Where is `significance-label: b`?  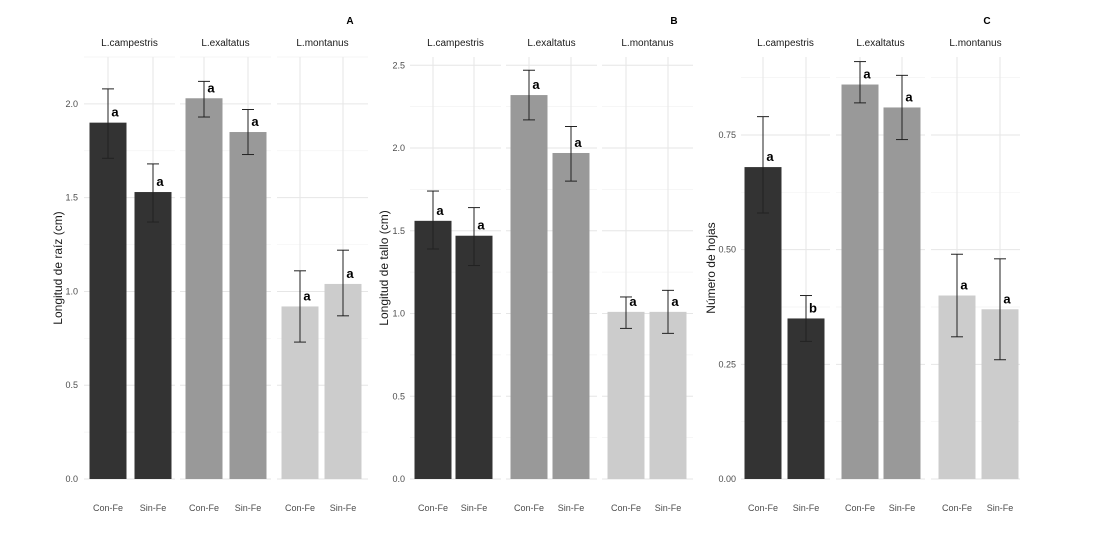 significance-label: b is located at coordinates (813, 307).